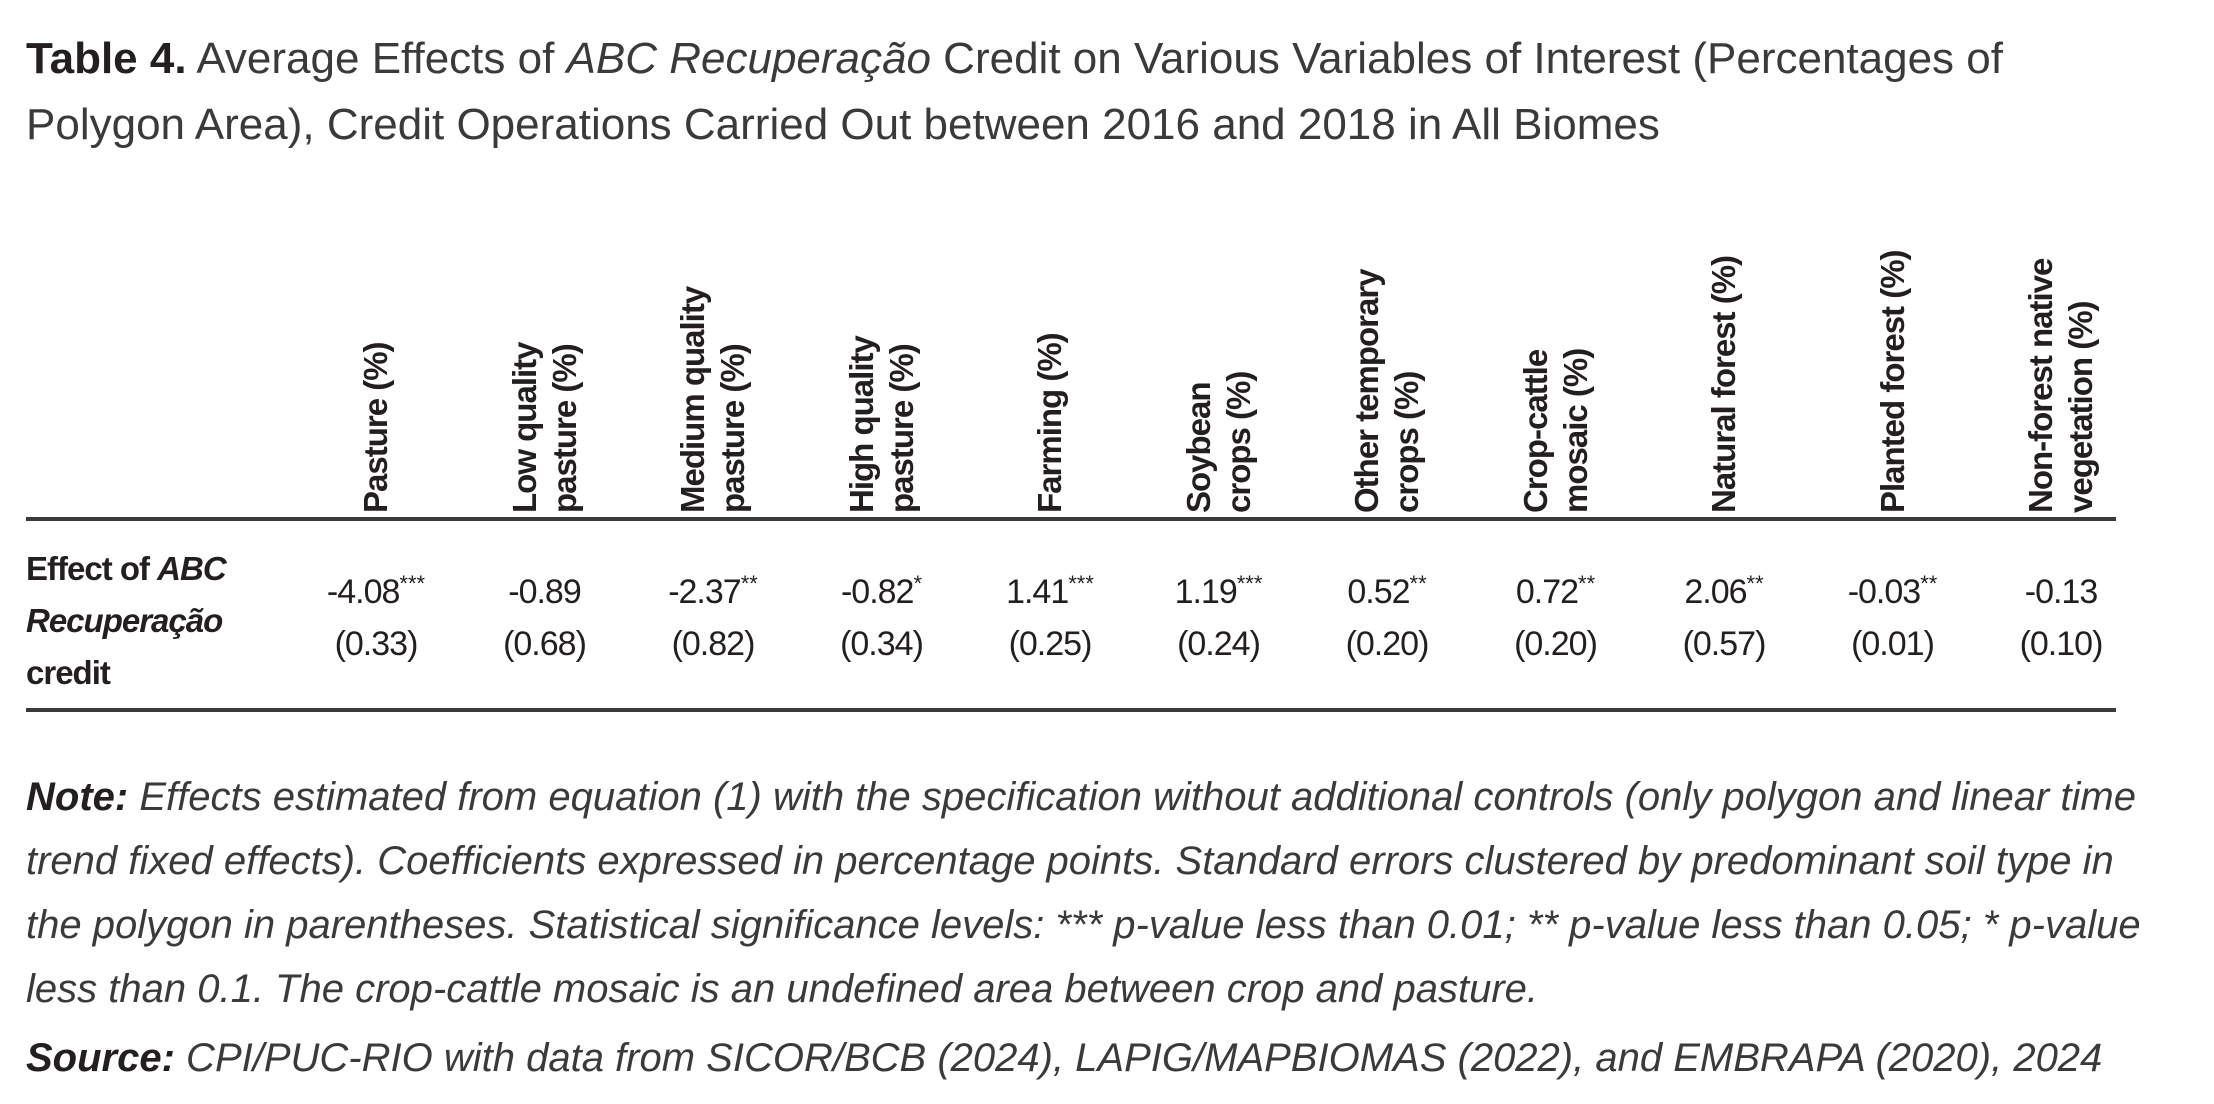  I want to click on column-header: Non-forest native vegetation (%), so click(2061, 348).